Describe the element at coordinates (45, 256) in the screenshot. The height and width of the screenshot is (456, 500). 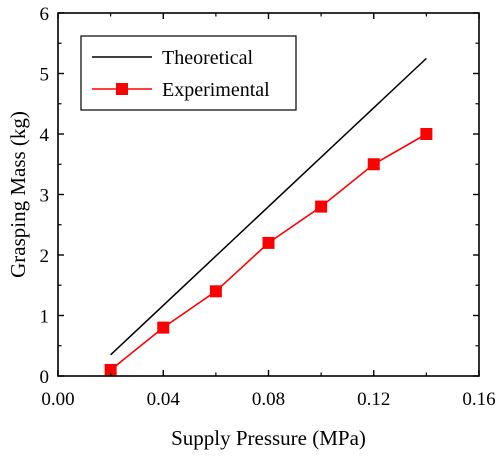
I see `y-tick-label: 2` at that location.